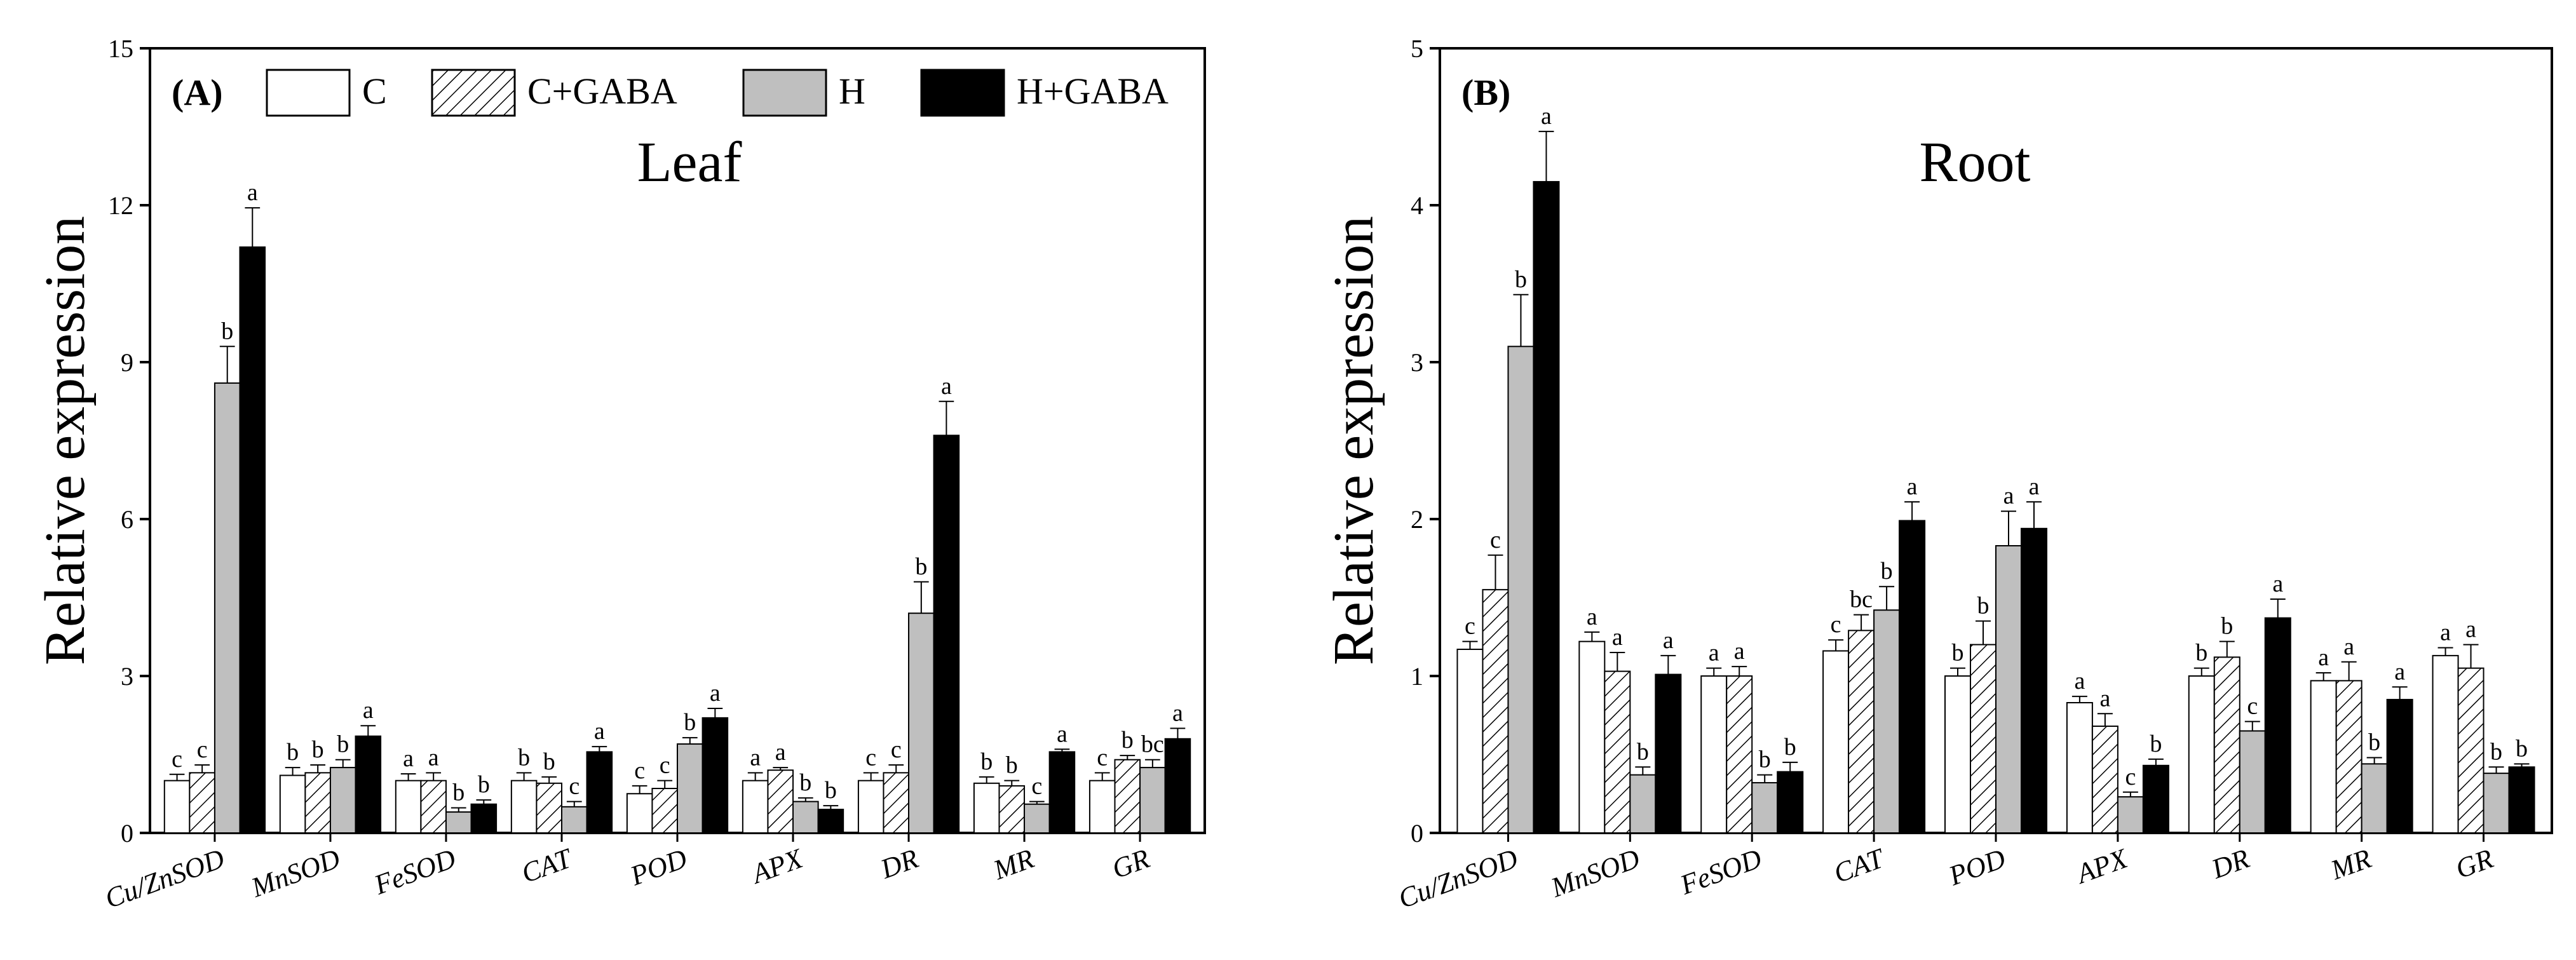  I want to click on leaf-category-label: DR, so click(899, 863).